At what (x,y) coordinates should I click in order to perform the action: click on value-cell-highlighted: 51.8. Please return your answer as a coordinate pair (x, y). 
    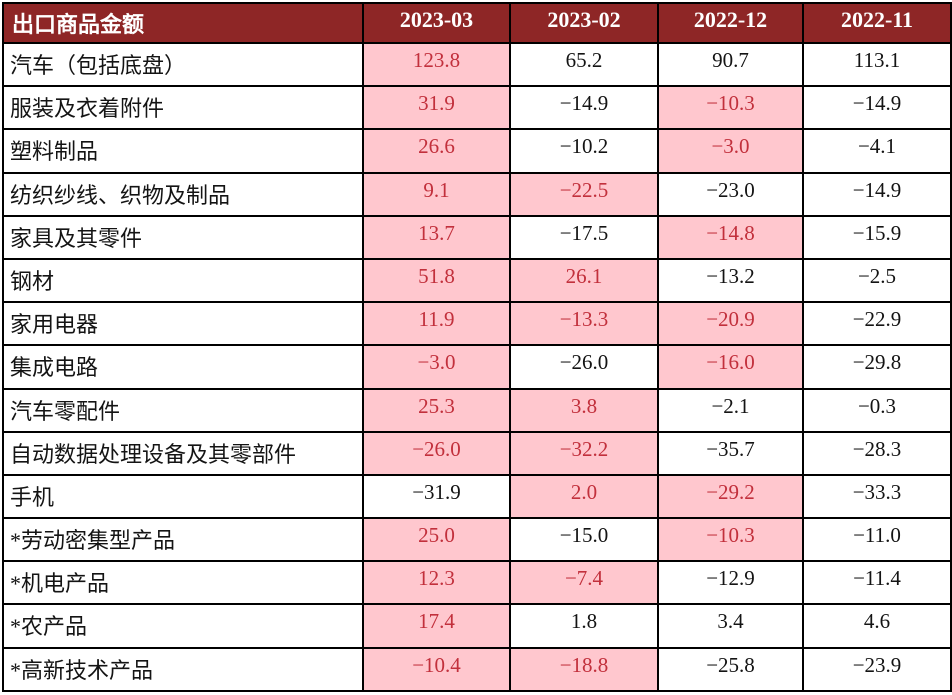
    Looking at the image, I should click on (436, 280).